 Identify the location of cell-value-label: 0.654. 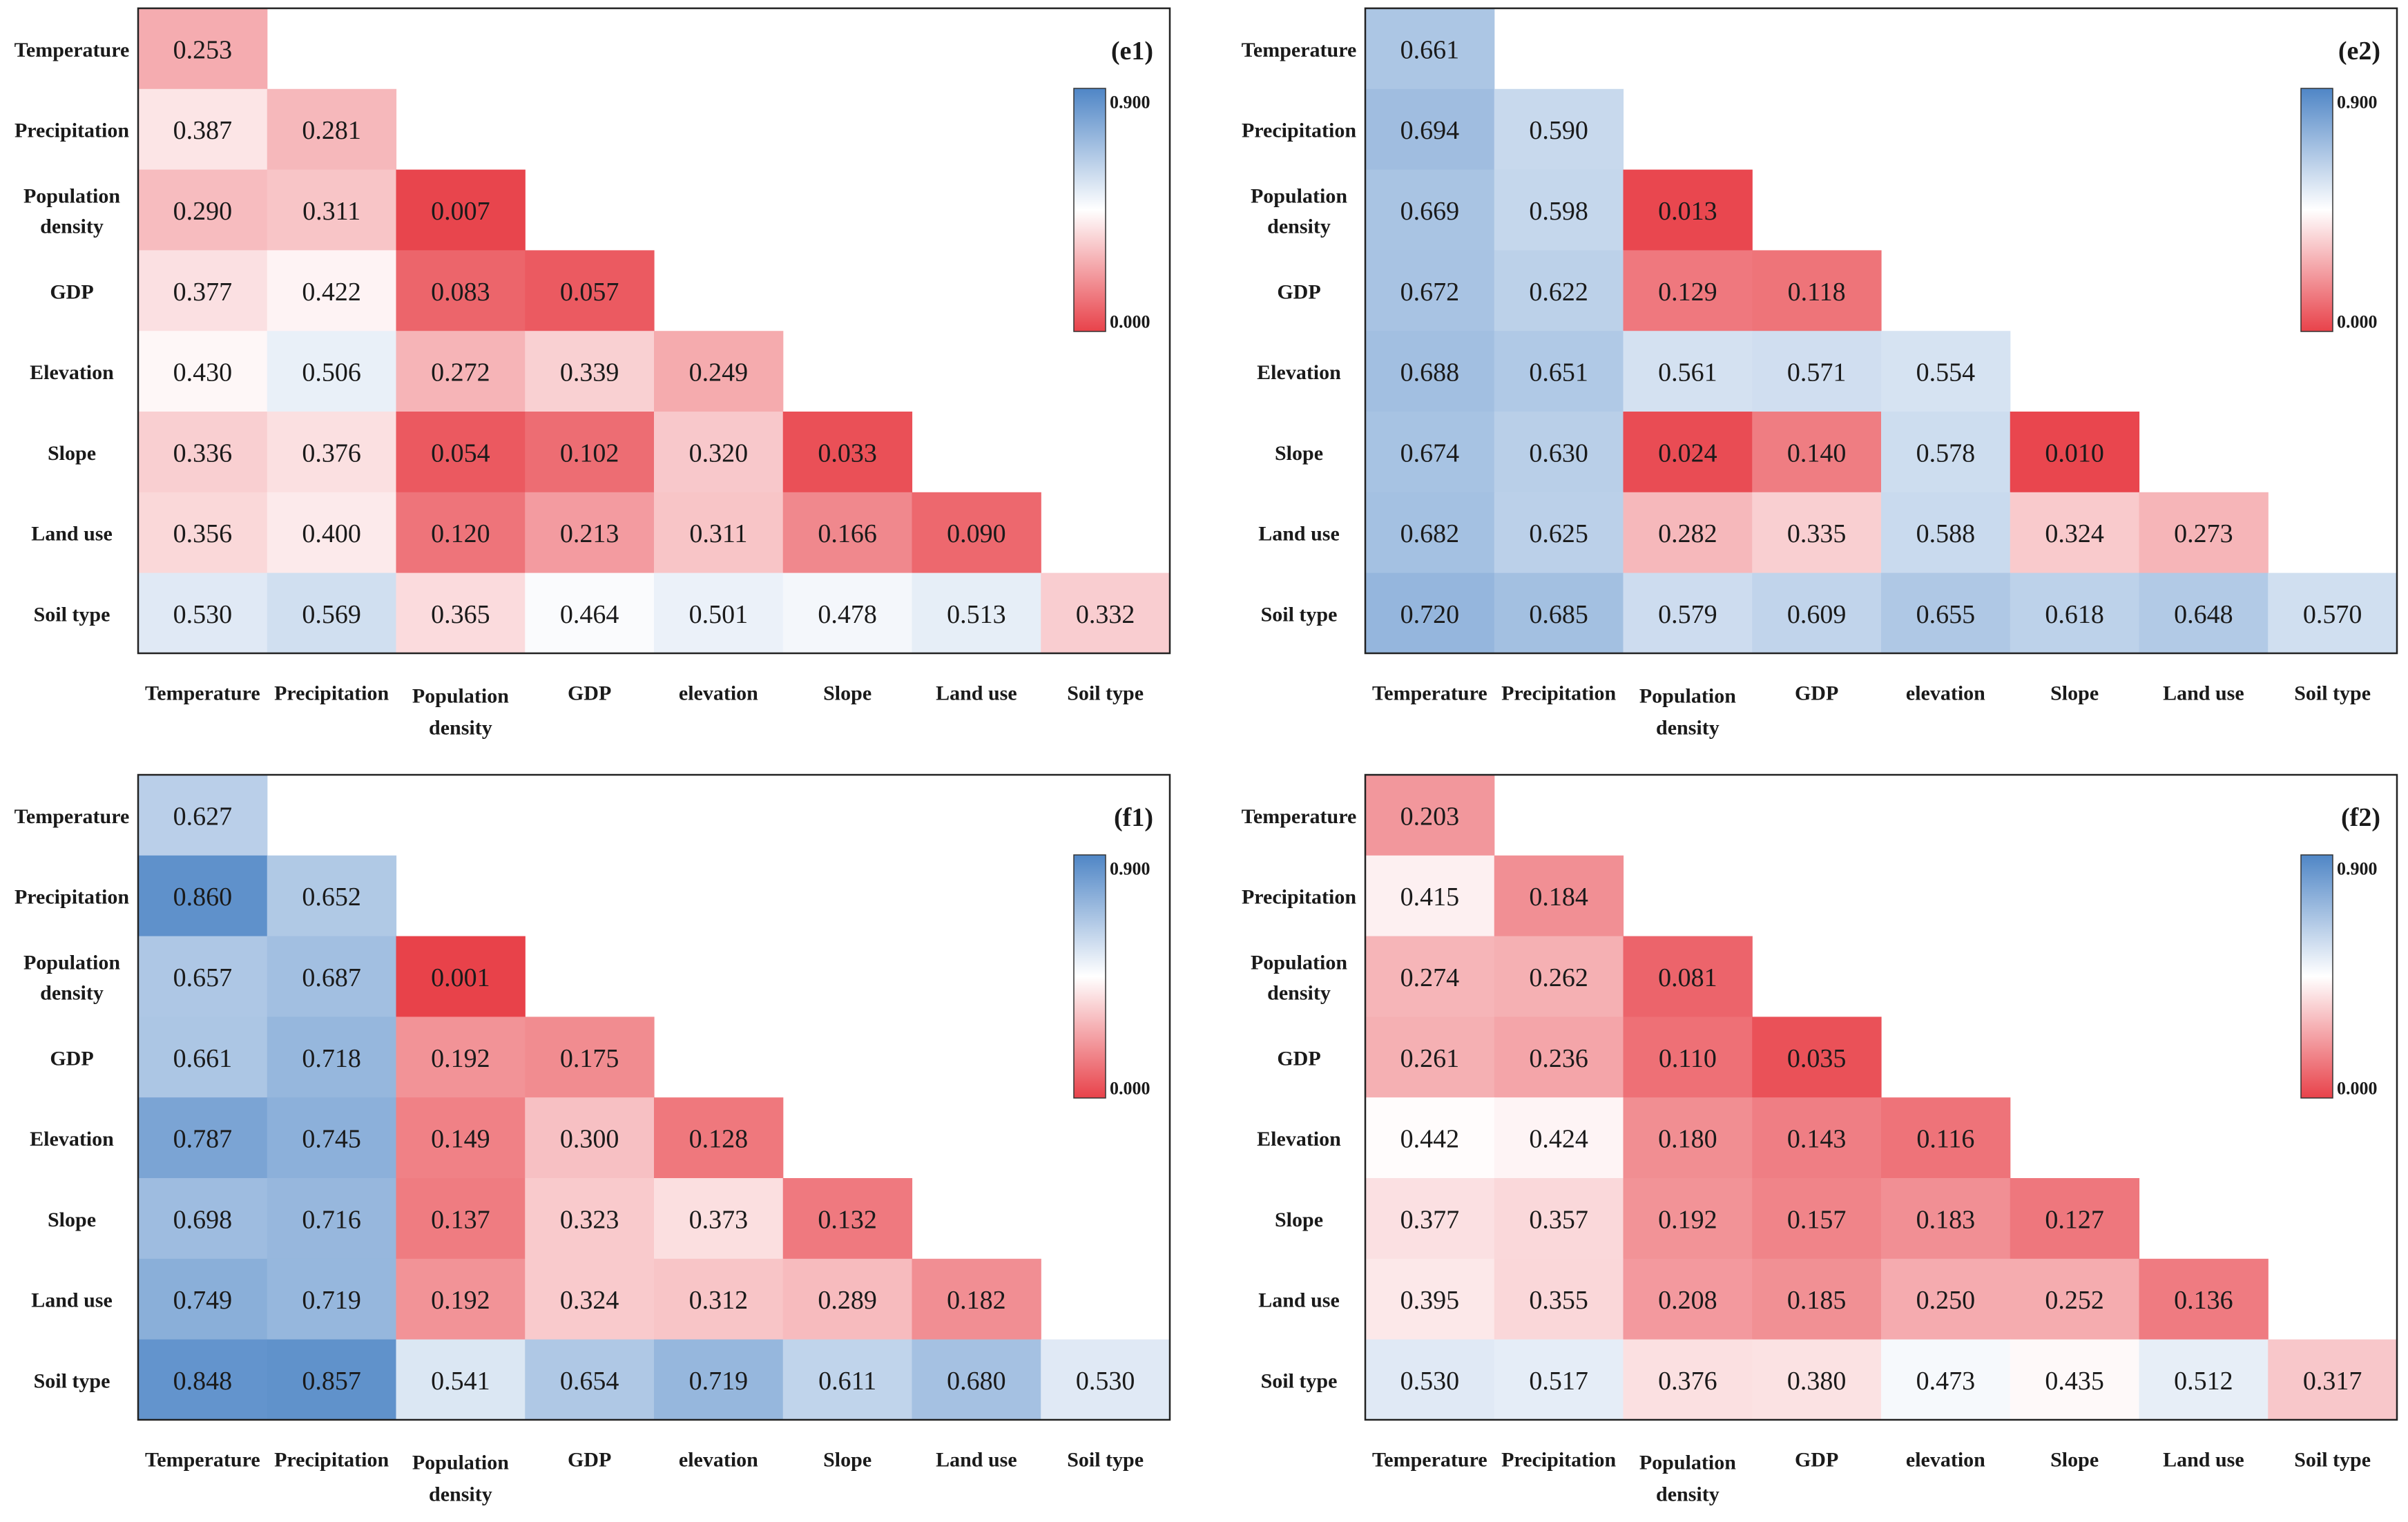
(589, 1381).